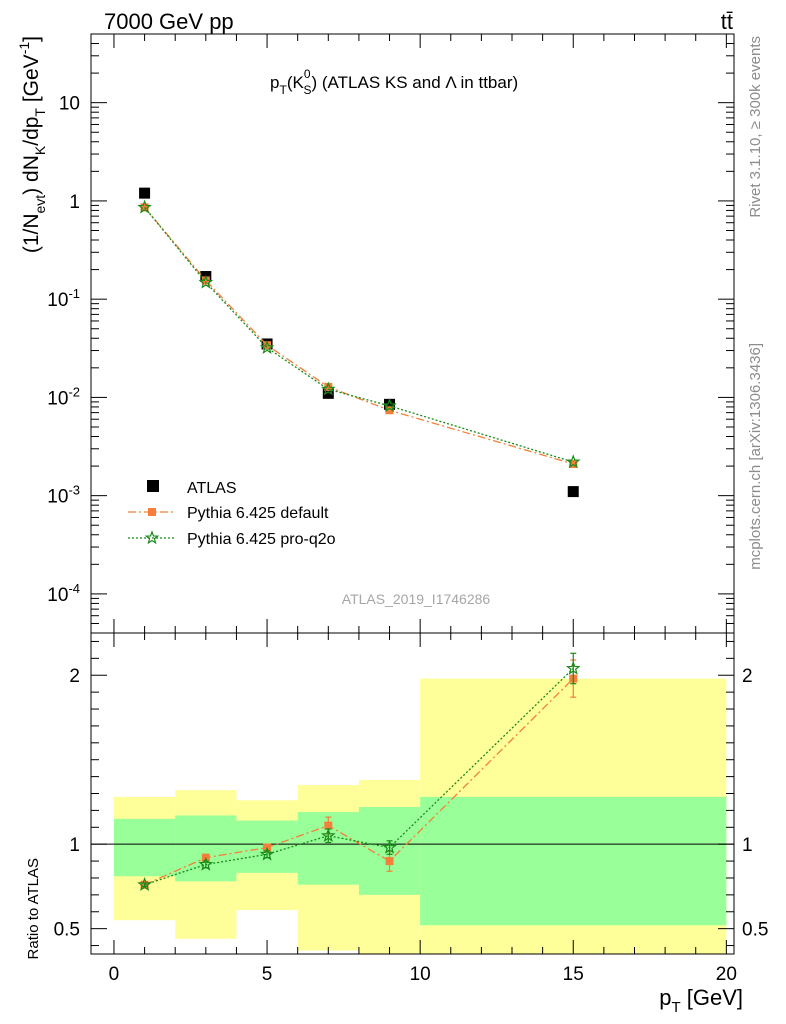 Image resolution: width=786 pixels, height=1024 pixels. What do you see at coordinates (169, 21) in the screenshot?
I see `header-energy-label: 7000 GeV pp` at bounding box center [169, 21].